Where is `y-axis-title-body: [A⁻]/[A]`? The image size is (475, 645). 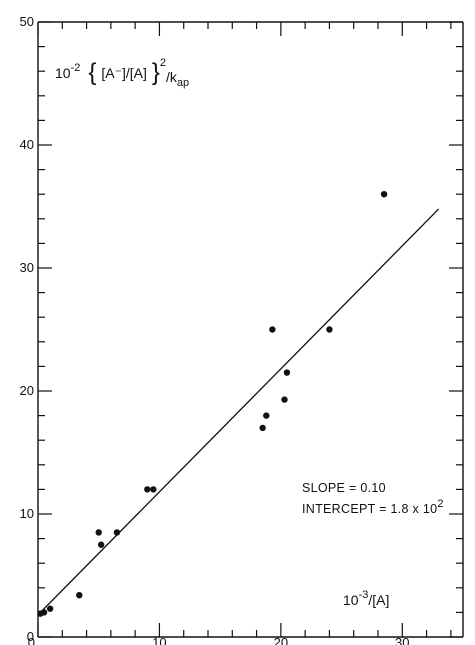 y-axis-title-body: [A⁻]/[A] is located at coordinates (124, 73).